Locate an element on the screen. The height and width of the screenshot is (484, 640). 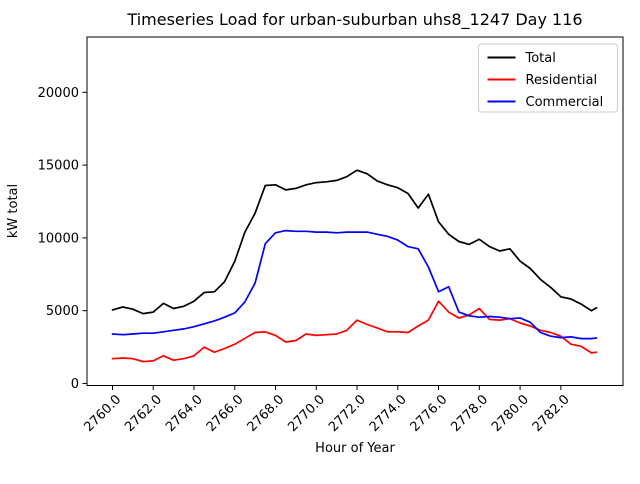
legend-label: Commercial is located at coordinates (565, 102).